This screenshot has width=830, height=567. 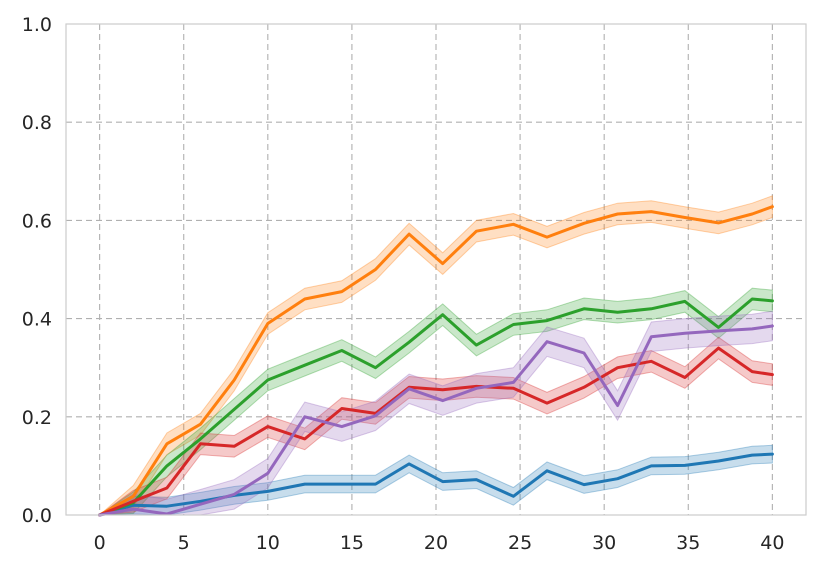 I want to click on y-tick-label: 0.4, so click(x=37, y=320).